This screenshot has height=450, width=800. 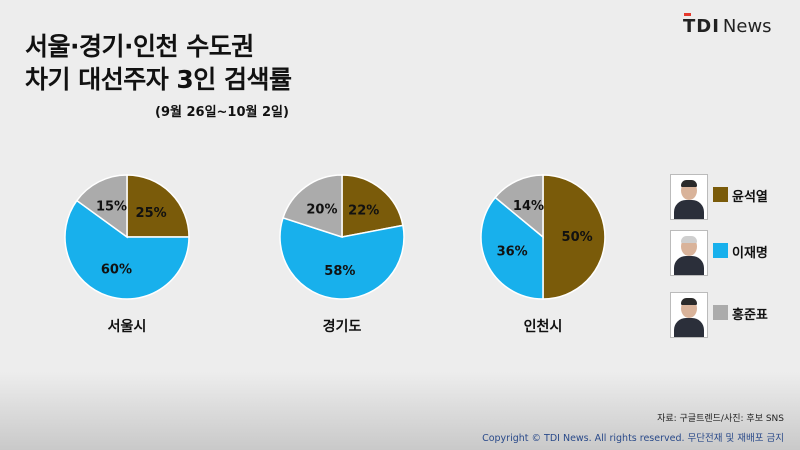 What do you see at coordinates (158, 63) in the screenshot?
I see `chart-title: 서울·경기·인천 수도권 차기 대선주자 3인 검색률` at bounding box center [158, 63].